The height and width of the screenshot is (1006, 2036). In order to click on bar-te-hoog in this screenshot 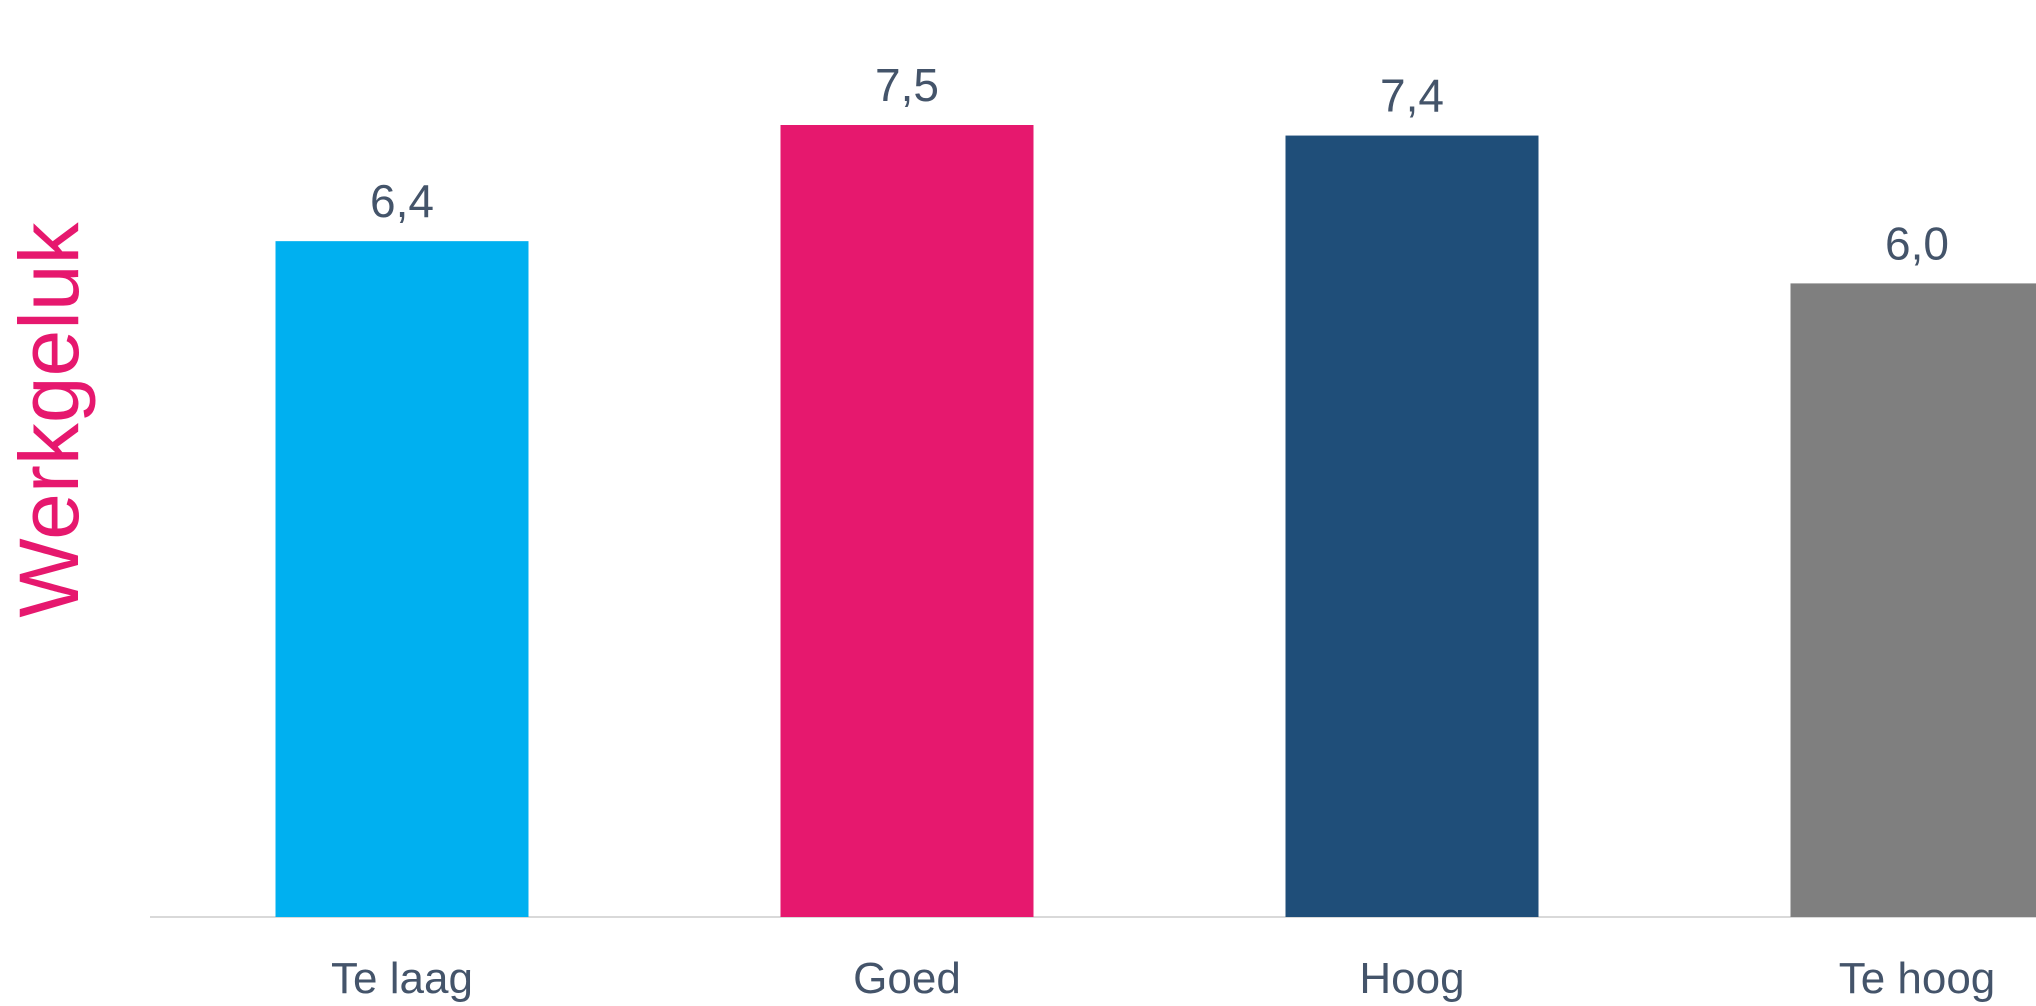, I will do `click(1913, 600)`.